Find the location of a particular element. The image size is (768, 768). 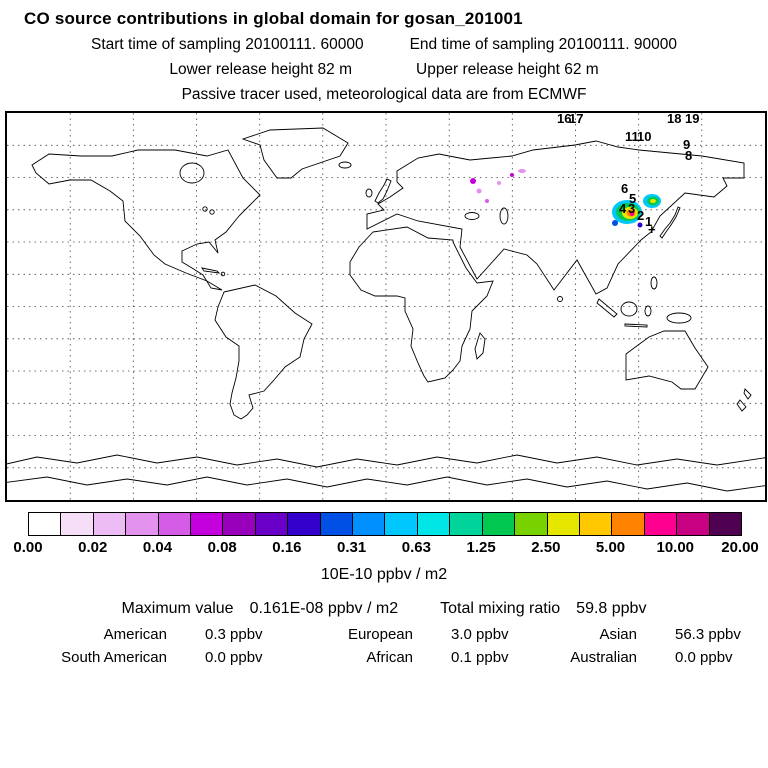

colorbar-tick-label: 1.25 is located at coordinates (481, 547).